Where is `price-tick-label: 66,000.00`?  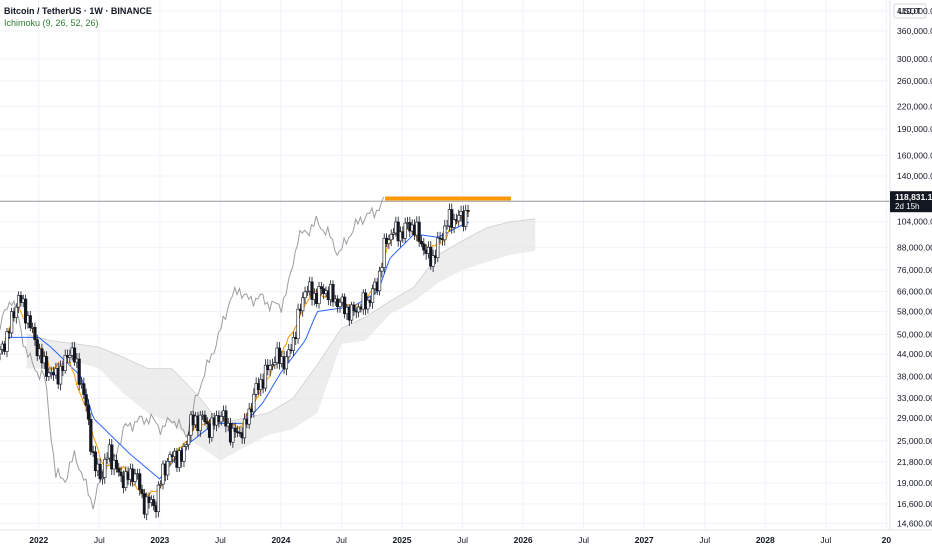 price-tick-label: 66,000.00 is located at coordinates (914, 292).